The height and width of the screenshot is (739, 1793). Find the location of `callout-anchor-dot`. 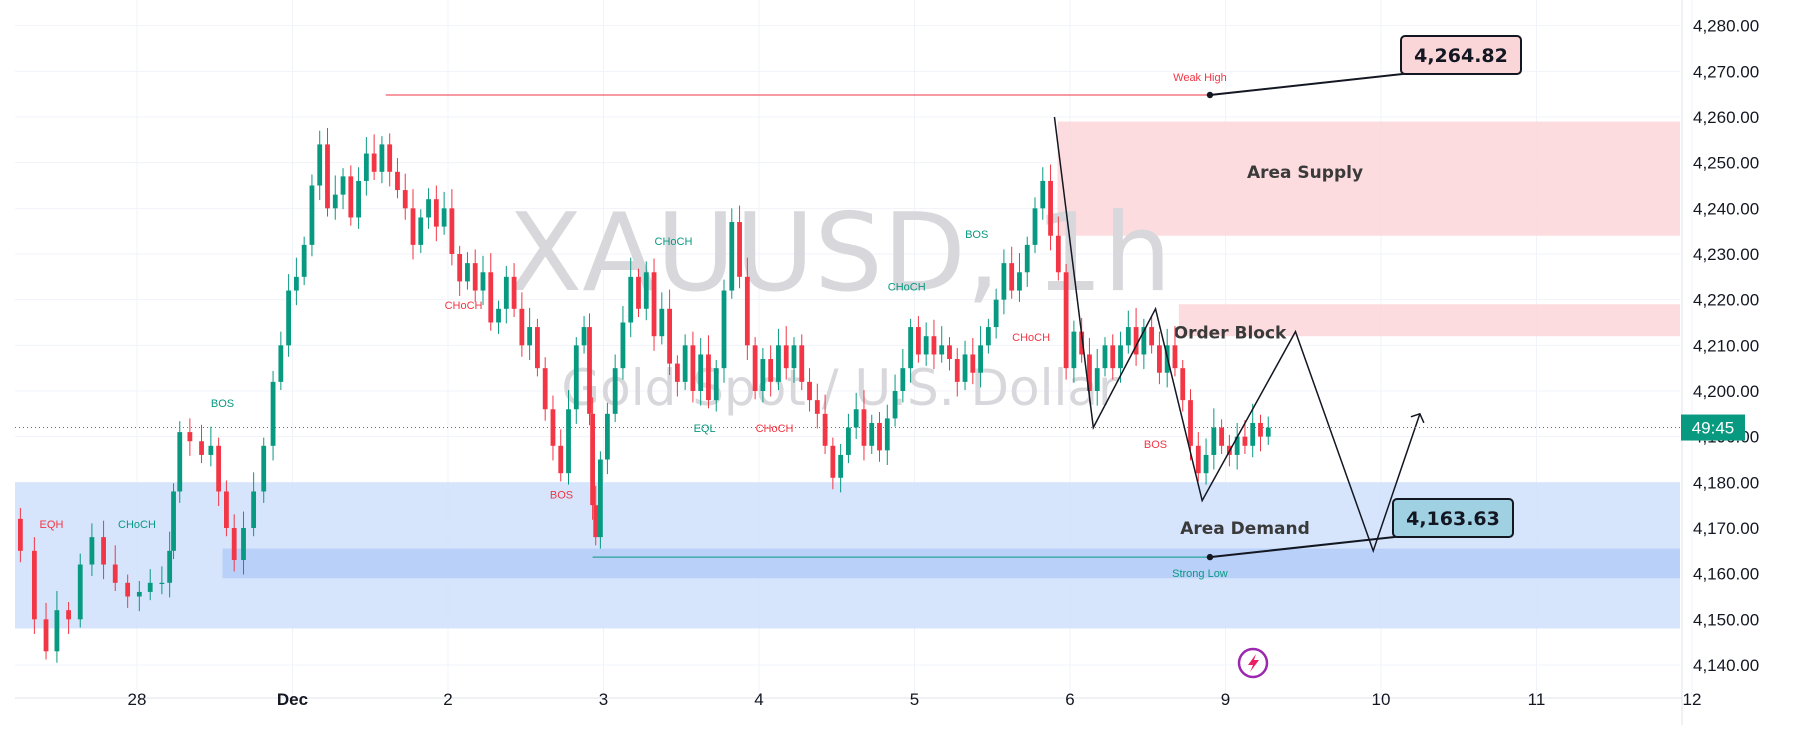

callout-anchor-dot is located at coordinates (1210, 95).